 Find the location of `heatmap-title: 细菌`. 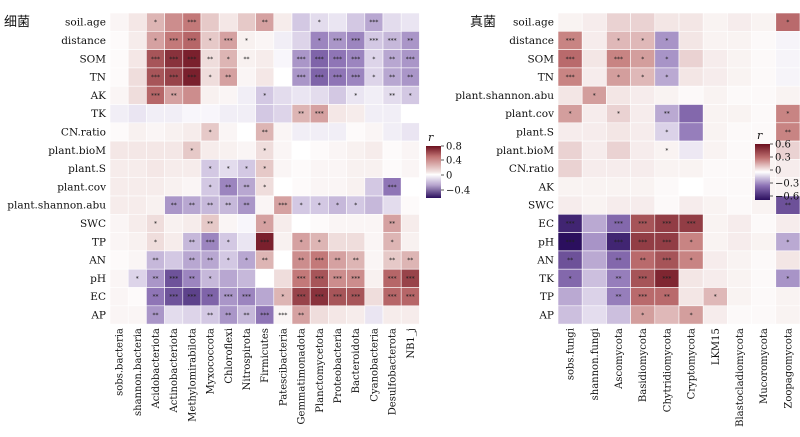

heatmap-title: 细菌 is located at coordinates (17, 22).